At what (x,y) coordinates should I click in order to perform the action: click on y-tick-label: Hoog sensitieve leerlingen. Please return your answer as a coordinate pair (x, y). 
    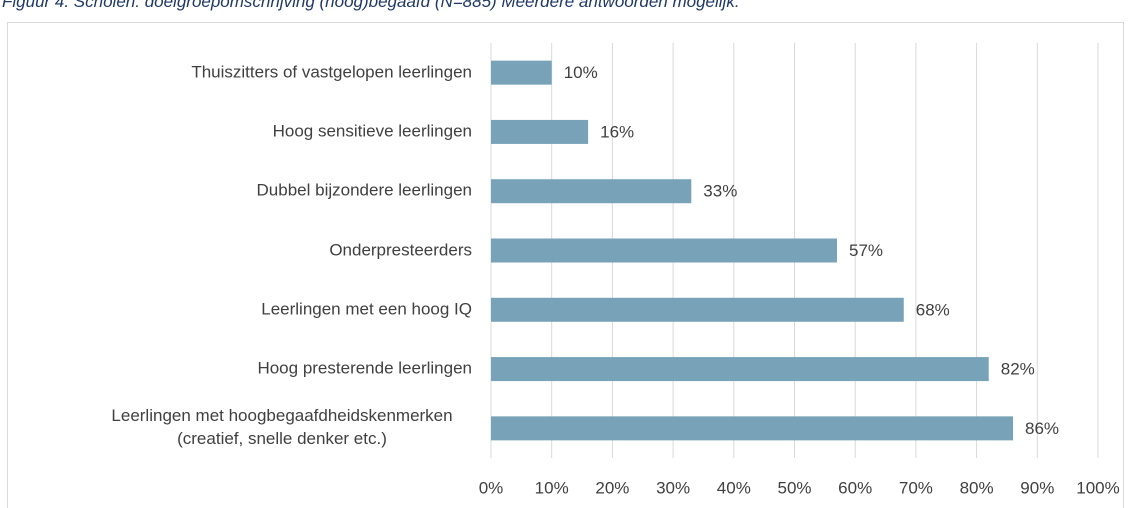
    Looking at the image, I should click on (372, 131).